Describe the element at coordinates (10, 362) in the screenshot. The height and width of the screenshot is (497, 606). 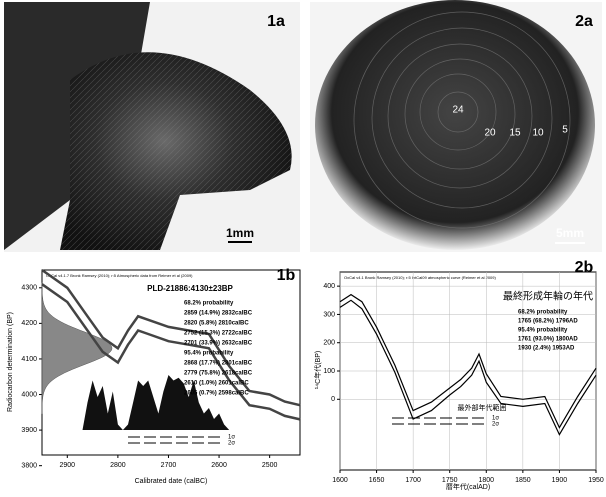
I see `y-axis-label: Radiocarbon determination (BP)` at that location.